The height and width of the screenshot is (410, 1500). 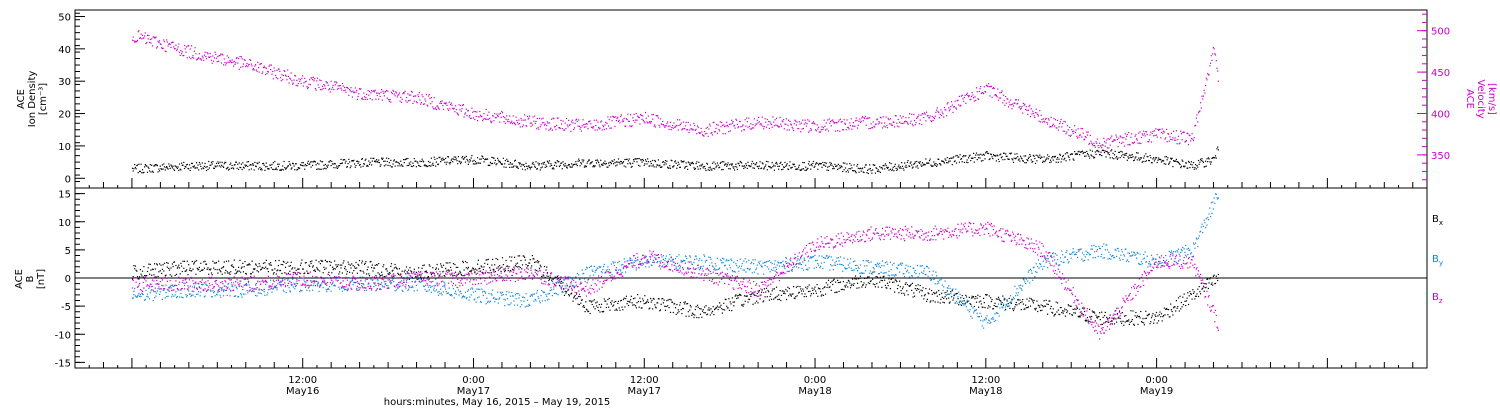 I want to click on density-tick-label: 0, so click(x=68, y=179).